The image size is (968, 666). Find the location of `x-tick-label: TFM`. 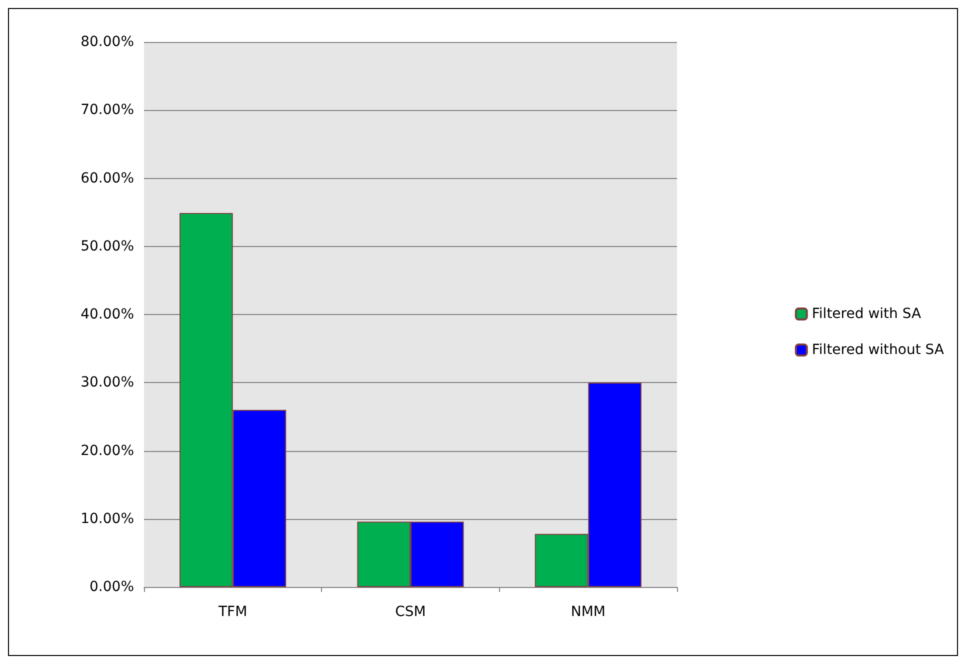

x-tick-label: TFM is located at coordinates (232, 612).